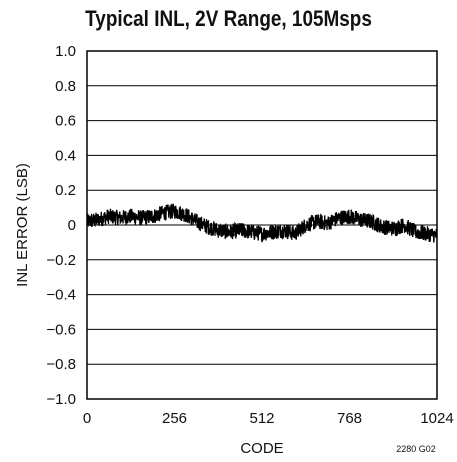 The width and height of the screenshot is (457, 462). I want to click on y-tick-label: 0.8, so click(65, 86).